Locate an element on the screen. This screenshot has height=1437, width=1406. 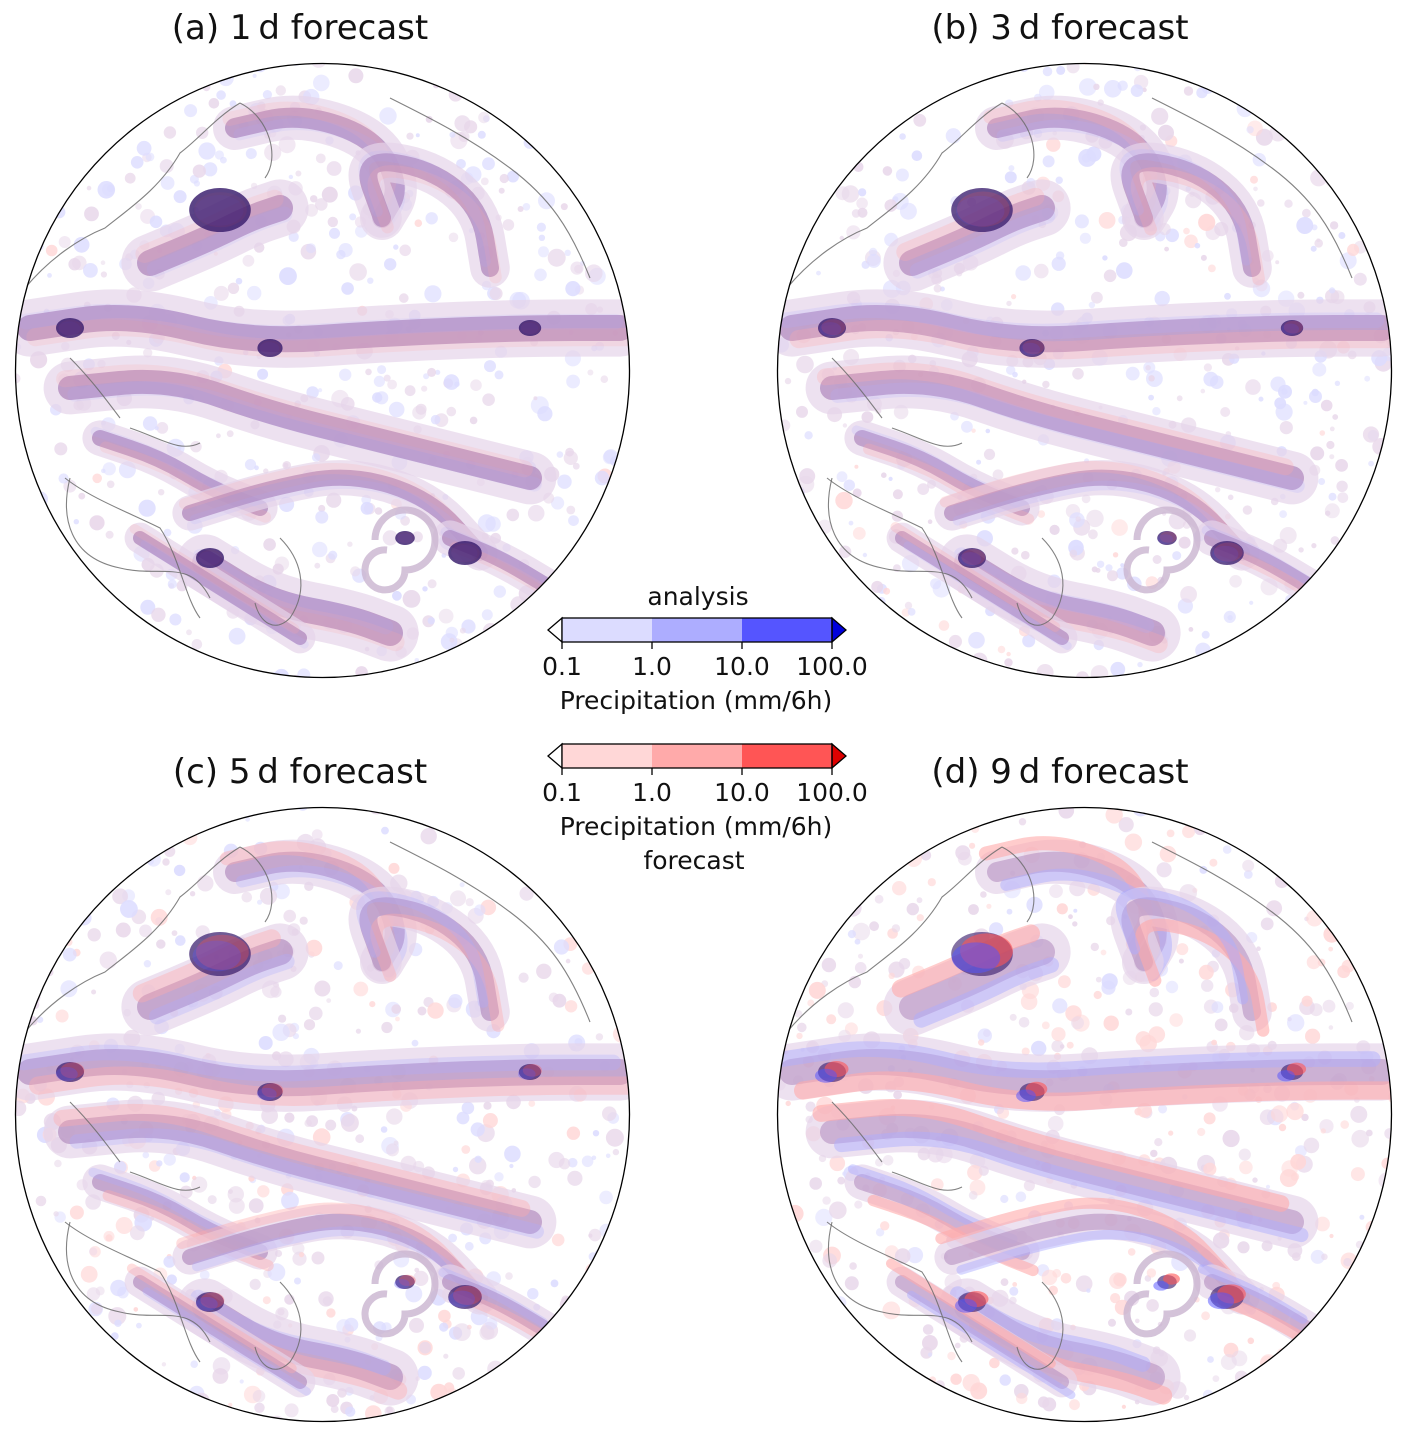
panel-title-d: (d) 9 d forecast is located at coordinates (1060, 772).